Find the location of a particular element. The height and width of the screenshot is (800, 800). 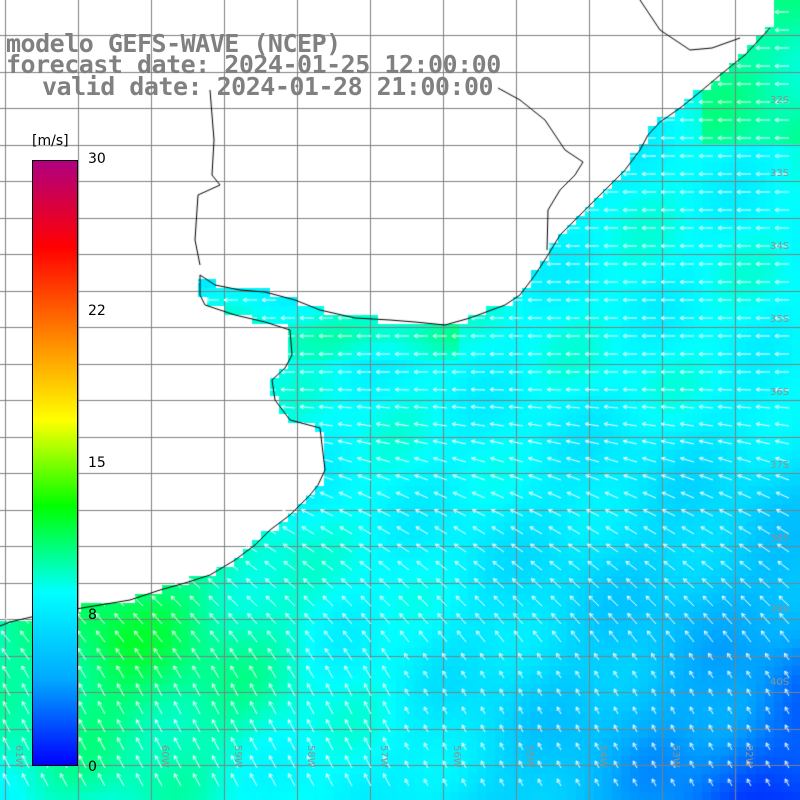

lon-label-58w: 58W is located at coordinates (310, 756).